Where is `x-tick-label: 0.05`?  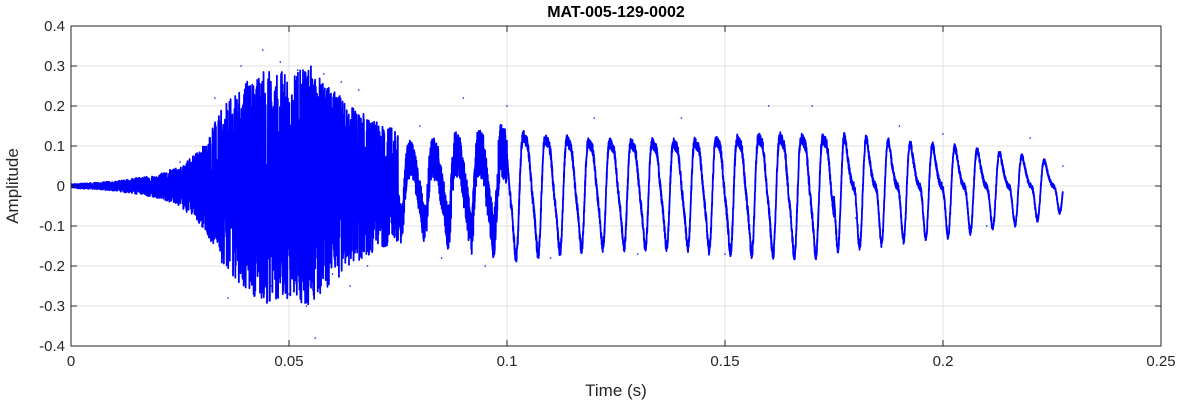
x-tick-label: 0.05 is located at coordinates (288, 361).